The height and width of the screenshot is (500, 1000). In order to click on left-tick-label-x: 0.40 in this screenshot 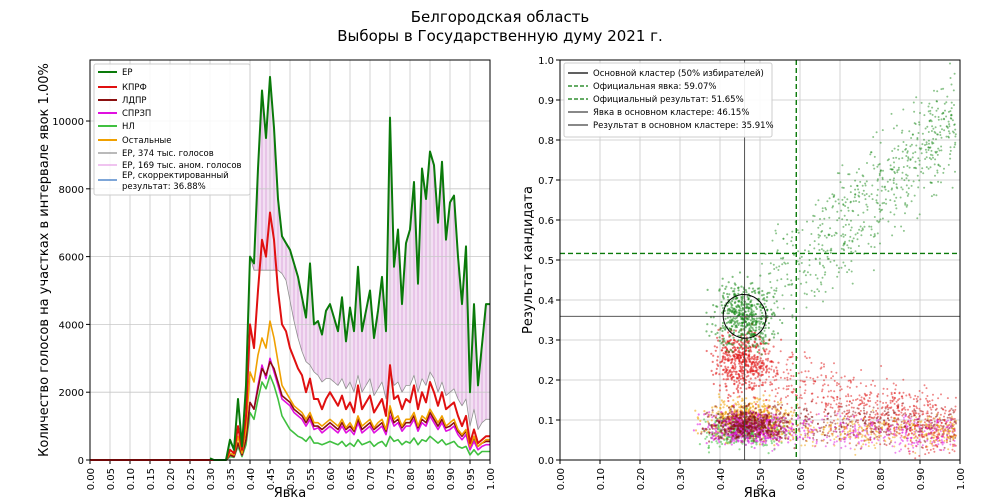, I will do `click(251, 479)`.